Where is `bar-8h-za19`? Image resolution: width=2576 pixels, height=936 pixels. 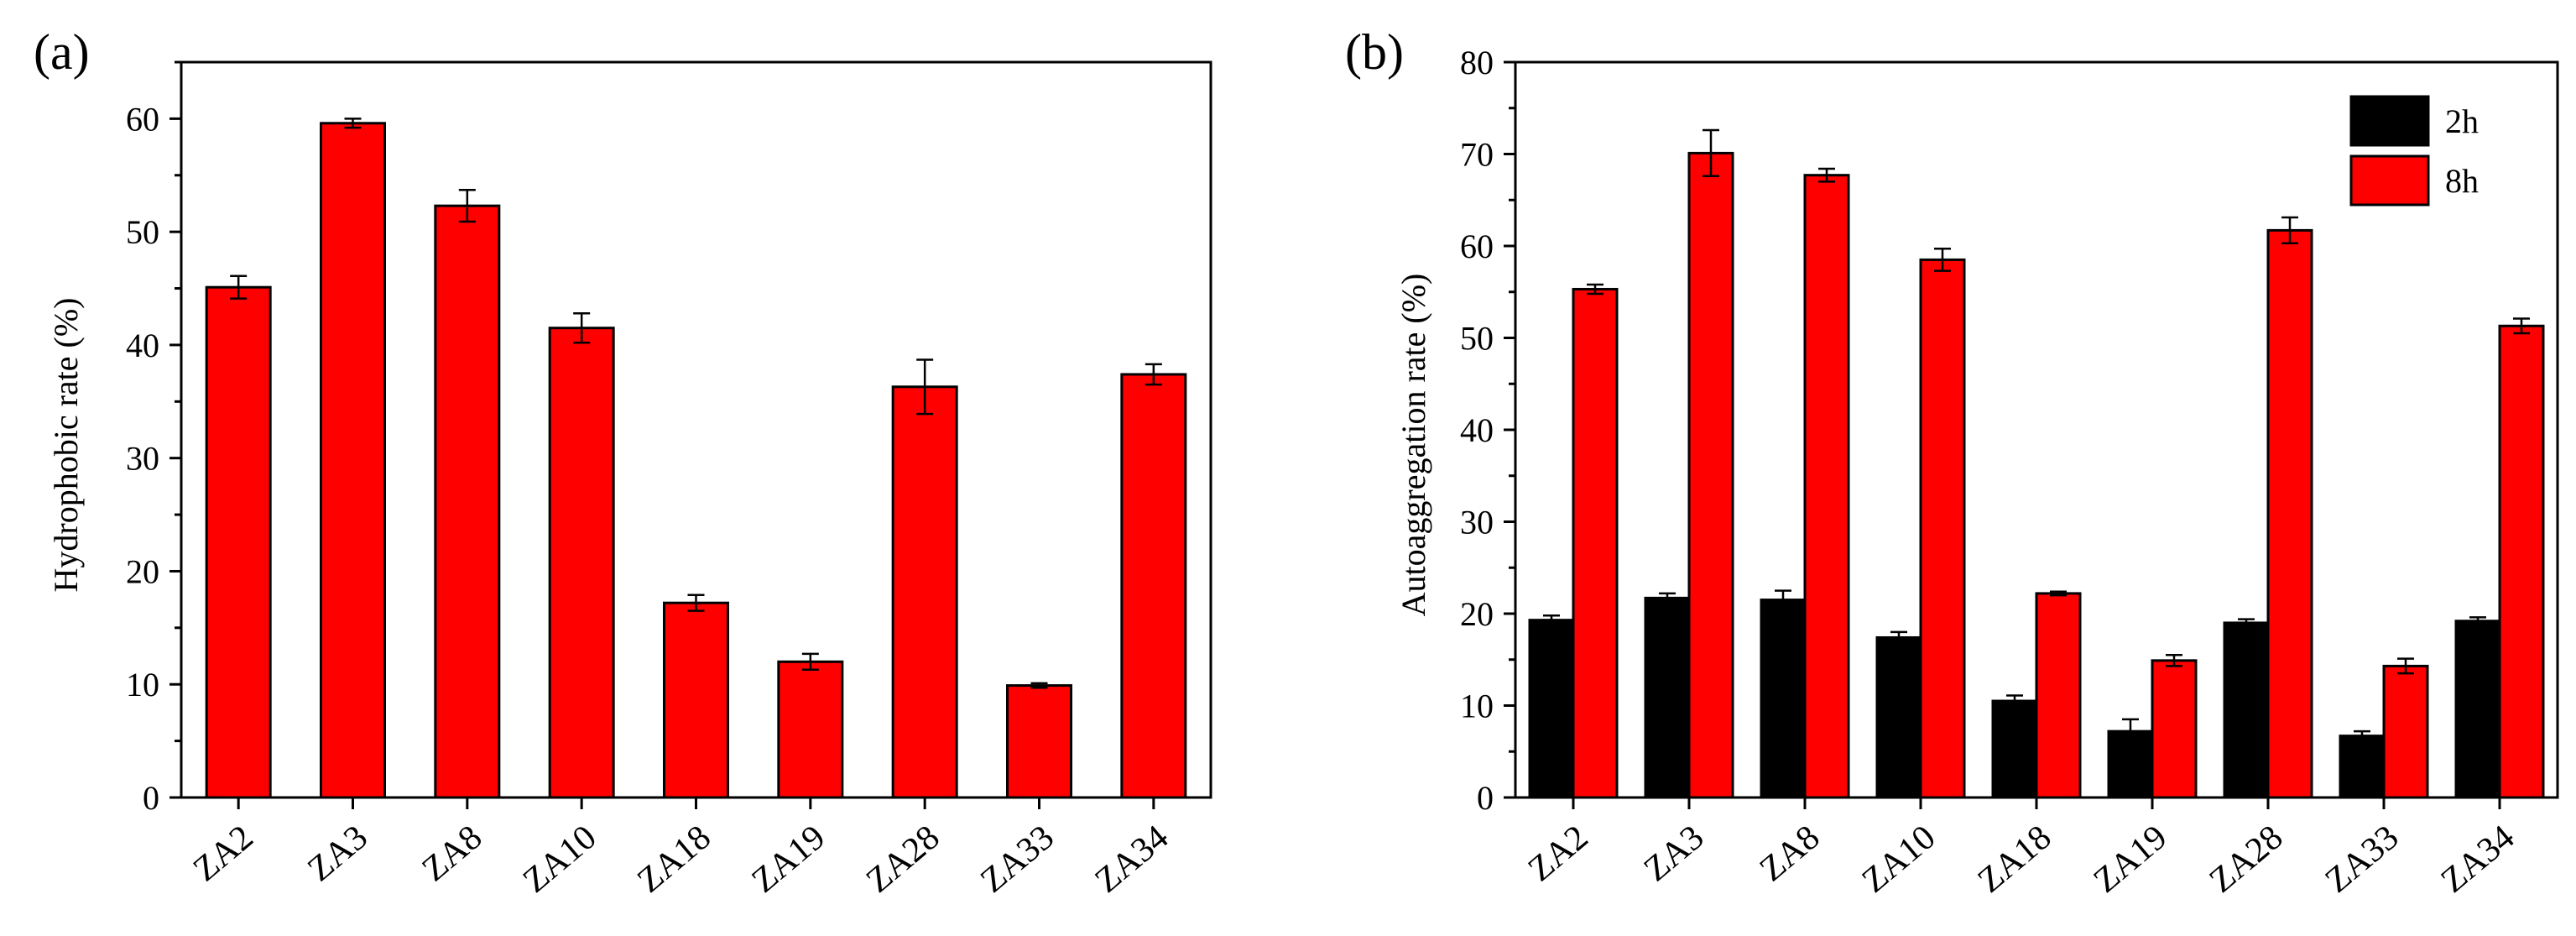 bar-8h-za19 is located at coordinates (2174, 729).